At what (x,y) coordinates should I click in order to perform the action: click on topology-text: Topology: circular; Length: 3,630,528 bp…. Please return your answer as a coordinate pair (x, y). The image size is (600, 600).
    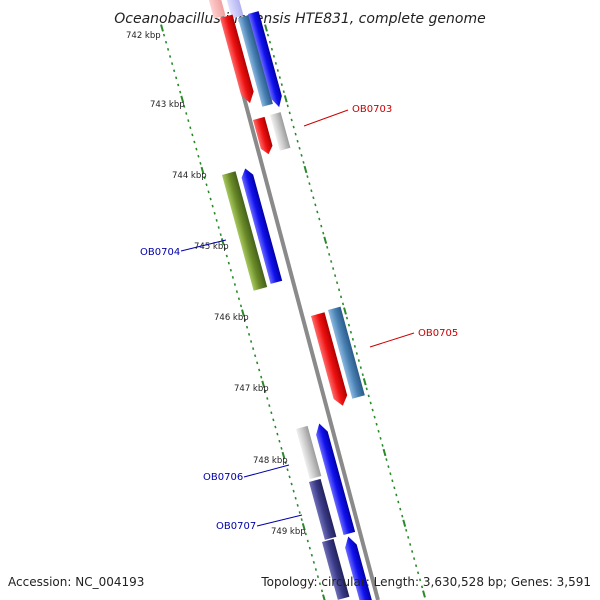
    Looking at the image, I should click on (425, 582).